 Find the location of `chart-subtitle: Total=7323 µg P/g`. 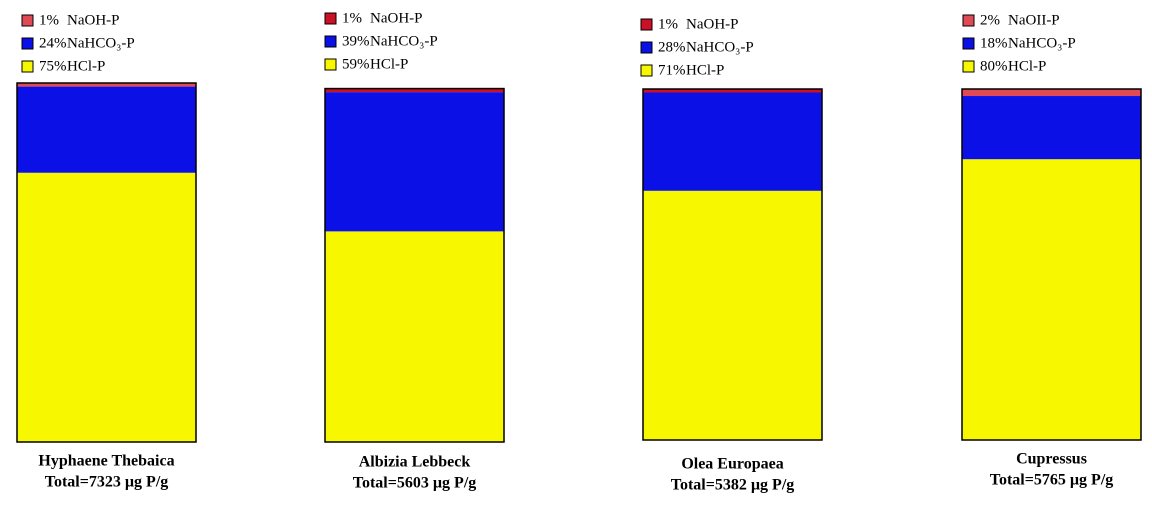

chart-subtitle: Total=7323 µg P/g is located at coordinates (107, 482).